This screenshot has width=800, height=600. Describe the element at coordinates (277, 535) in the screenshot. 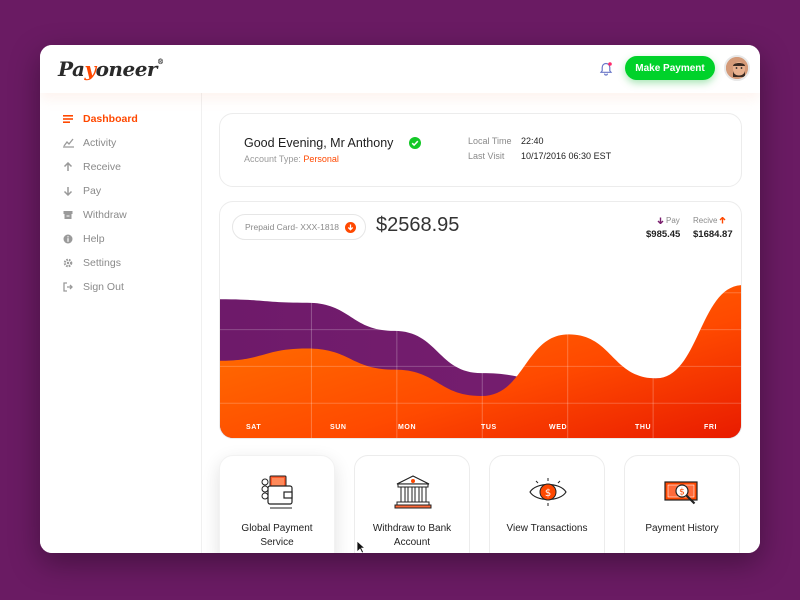

I see `tile-label: Global Payment Service` at that location.